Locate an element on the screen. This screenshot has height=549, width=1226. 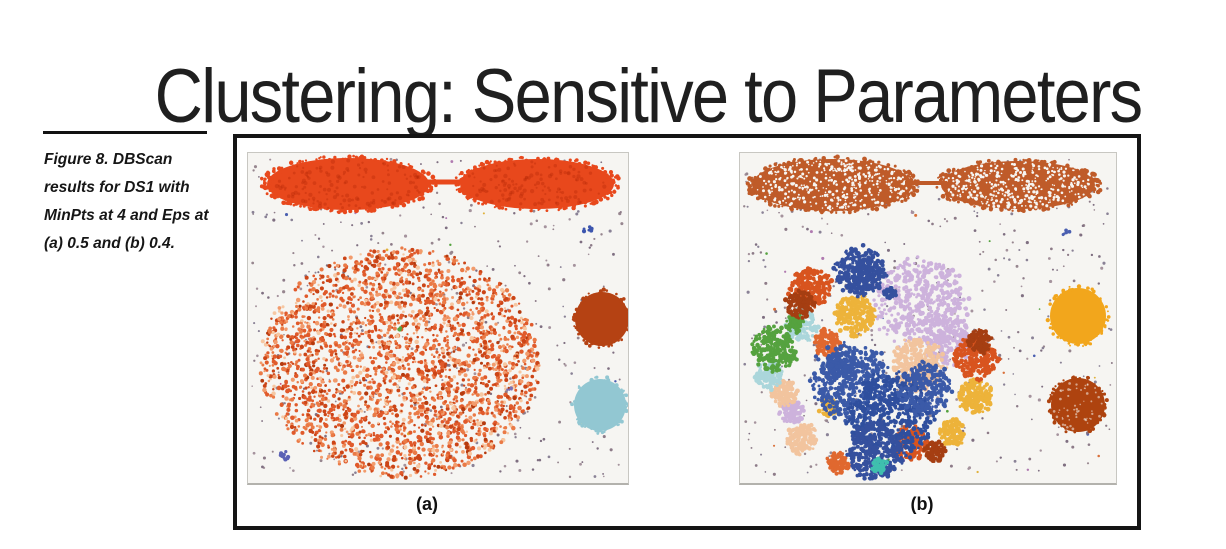
panel-a-label: (a) is located at coordinates (427, 504).